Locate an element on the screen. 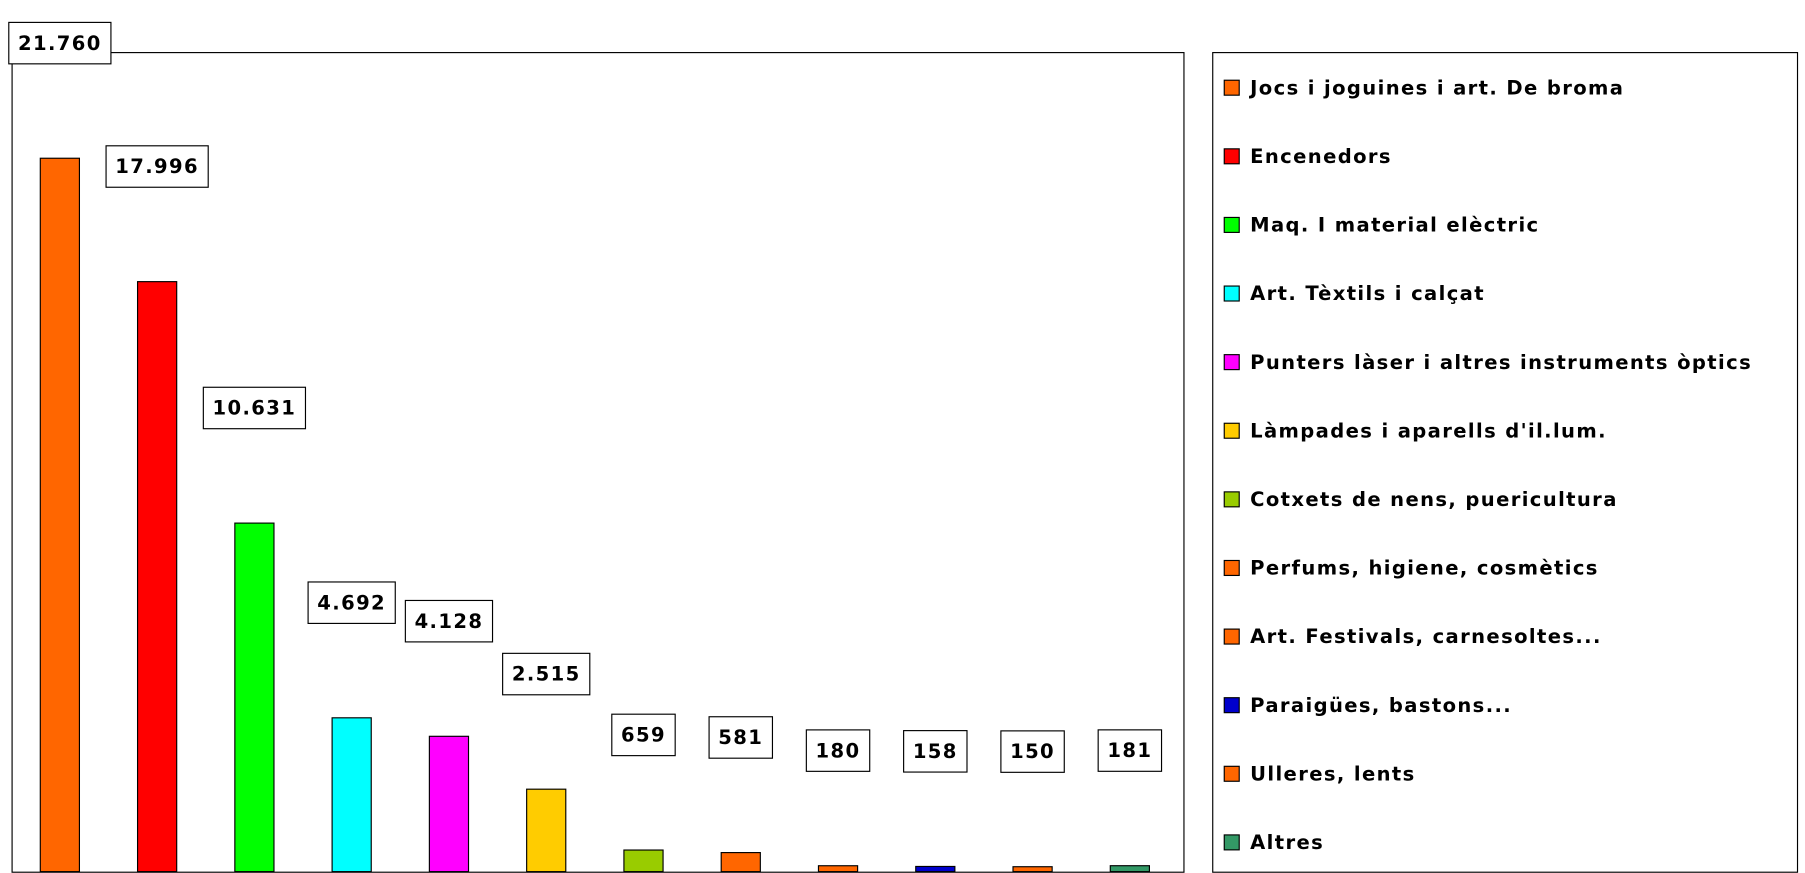 The width and height of the screenshot is (1805, 873). data-label: 581 is located at coordinates (740, 737).